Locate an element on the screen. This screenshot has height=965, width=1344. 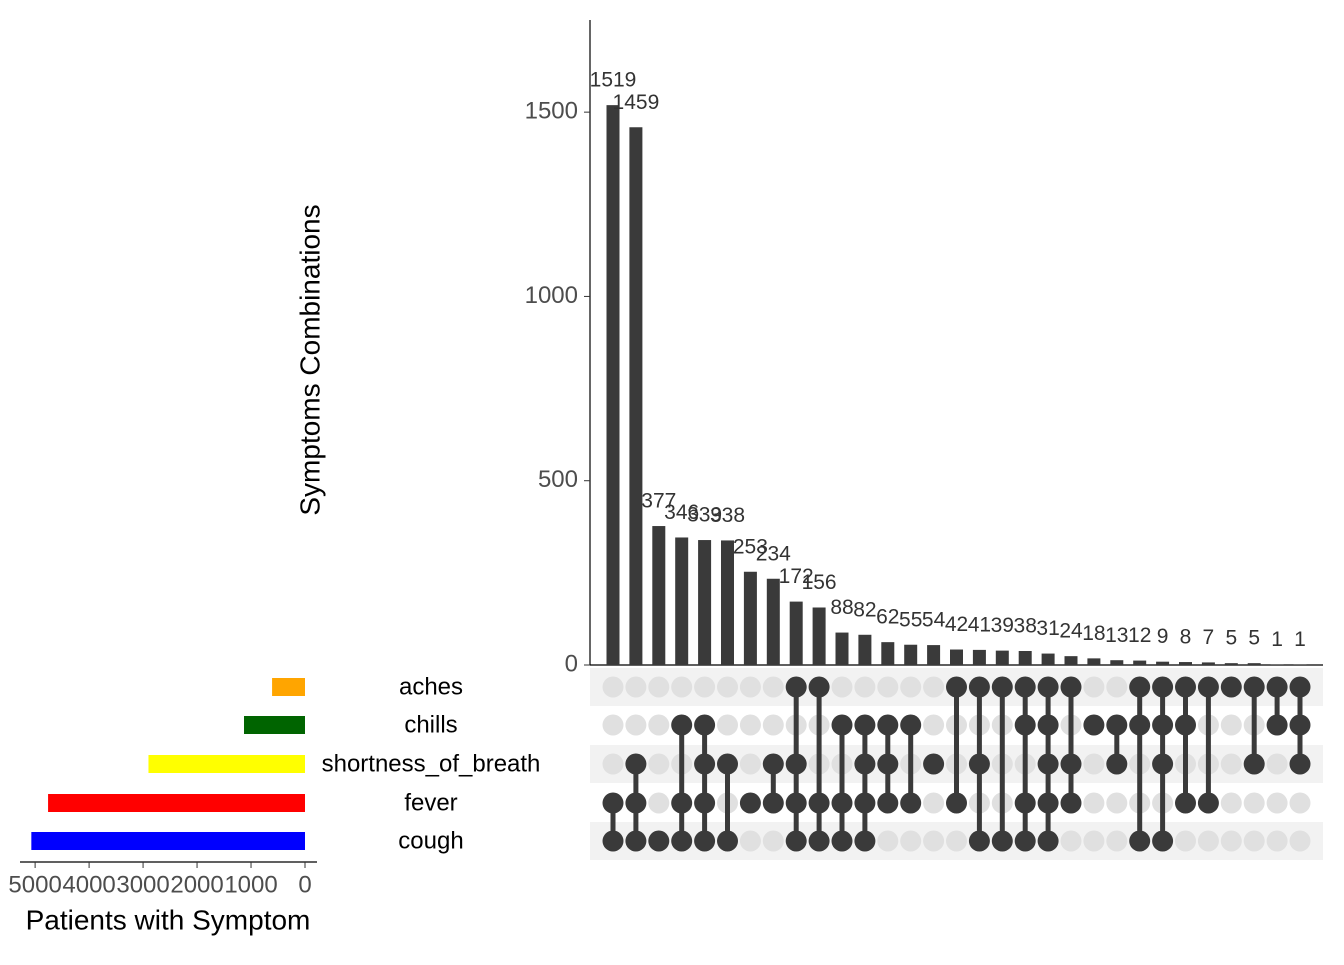
value-label: 62 is located at coordinates (887, 617).